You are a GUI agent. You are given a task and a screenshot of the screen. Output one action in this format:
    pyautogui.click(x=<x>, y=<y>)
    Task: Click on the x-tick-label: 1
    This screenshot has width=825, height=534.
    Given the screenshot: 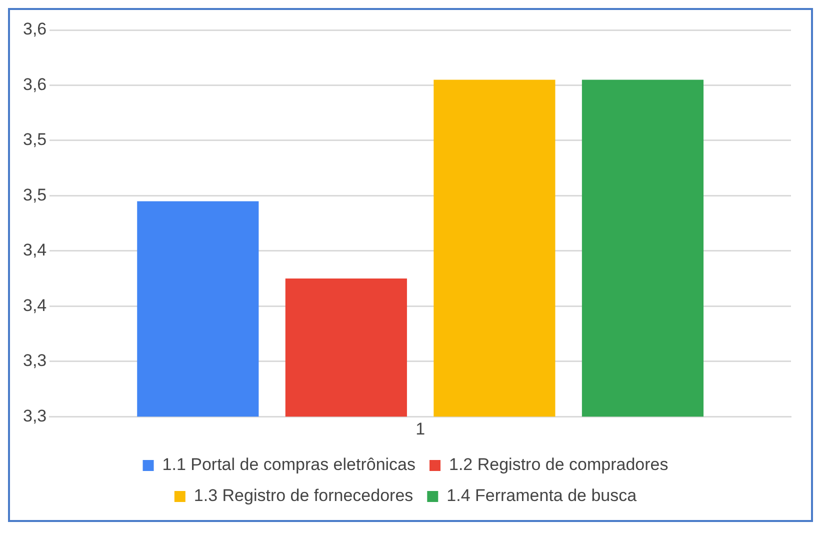 What is the action you would take?
    pyautogui.click(x=421, y=428)
    